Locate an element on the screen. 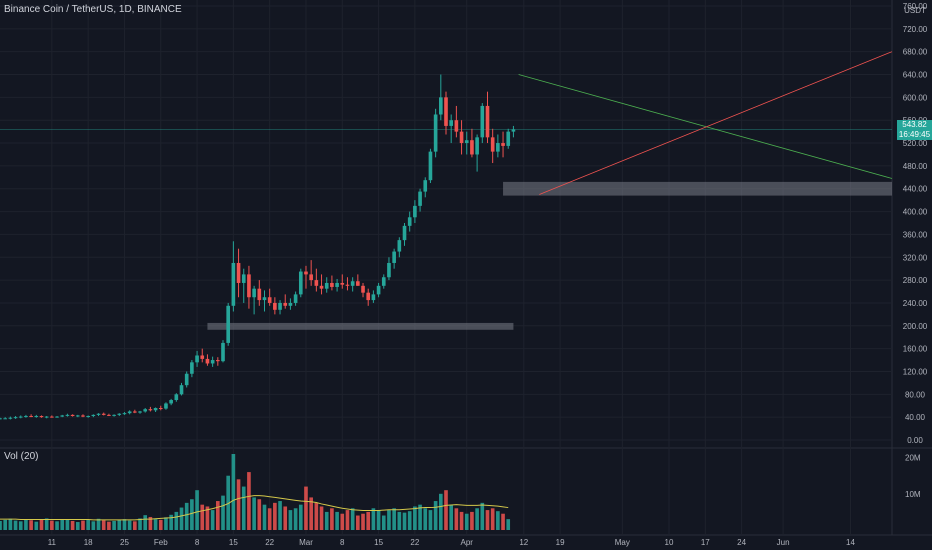  current-price-tag: 543.82 16:49:45 is located at coordinates (914, 130).